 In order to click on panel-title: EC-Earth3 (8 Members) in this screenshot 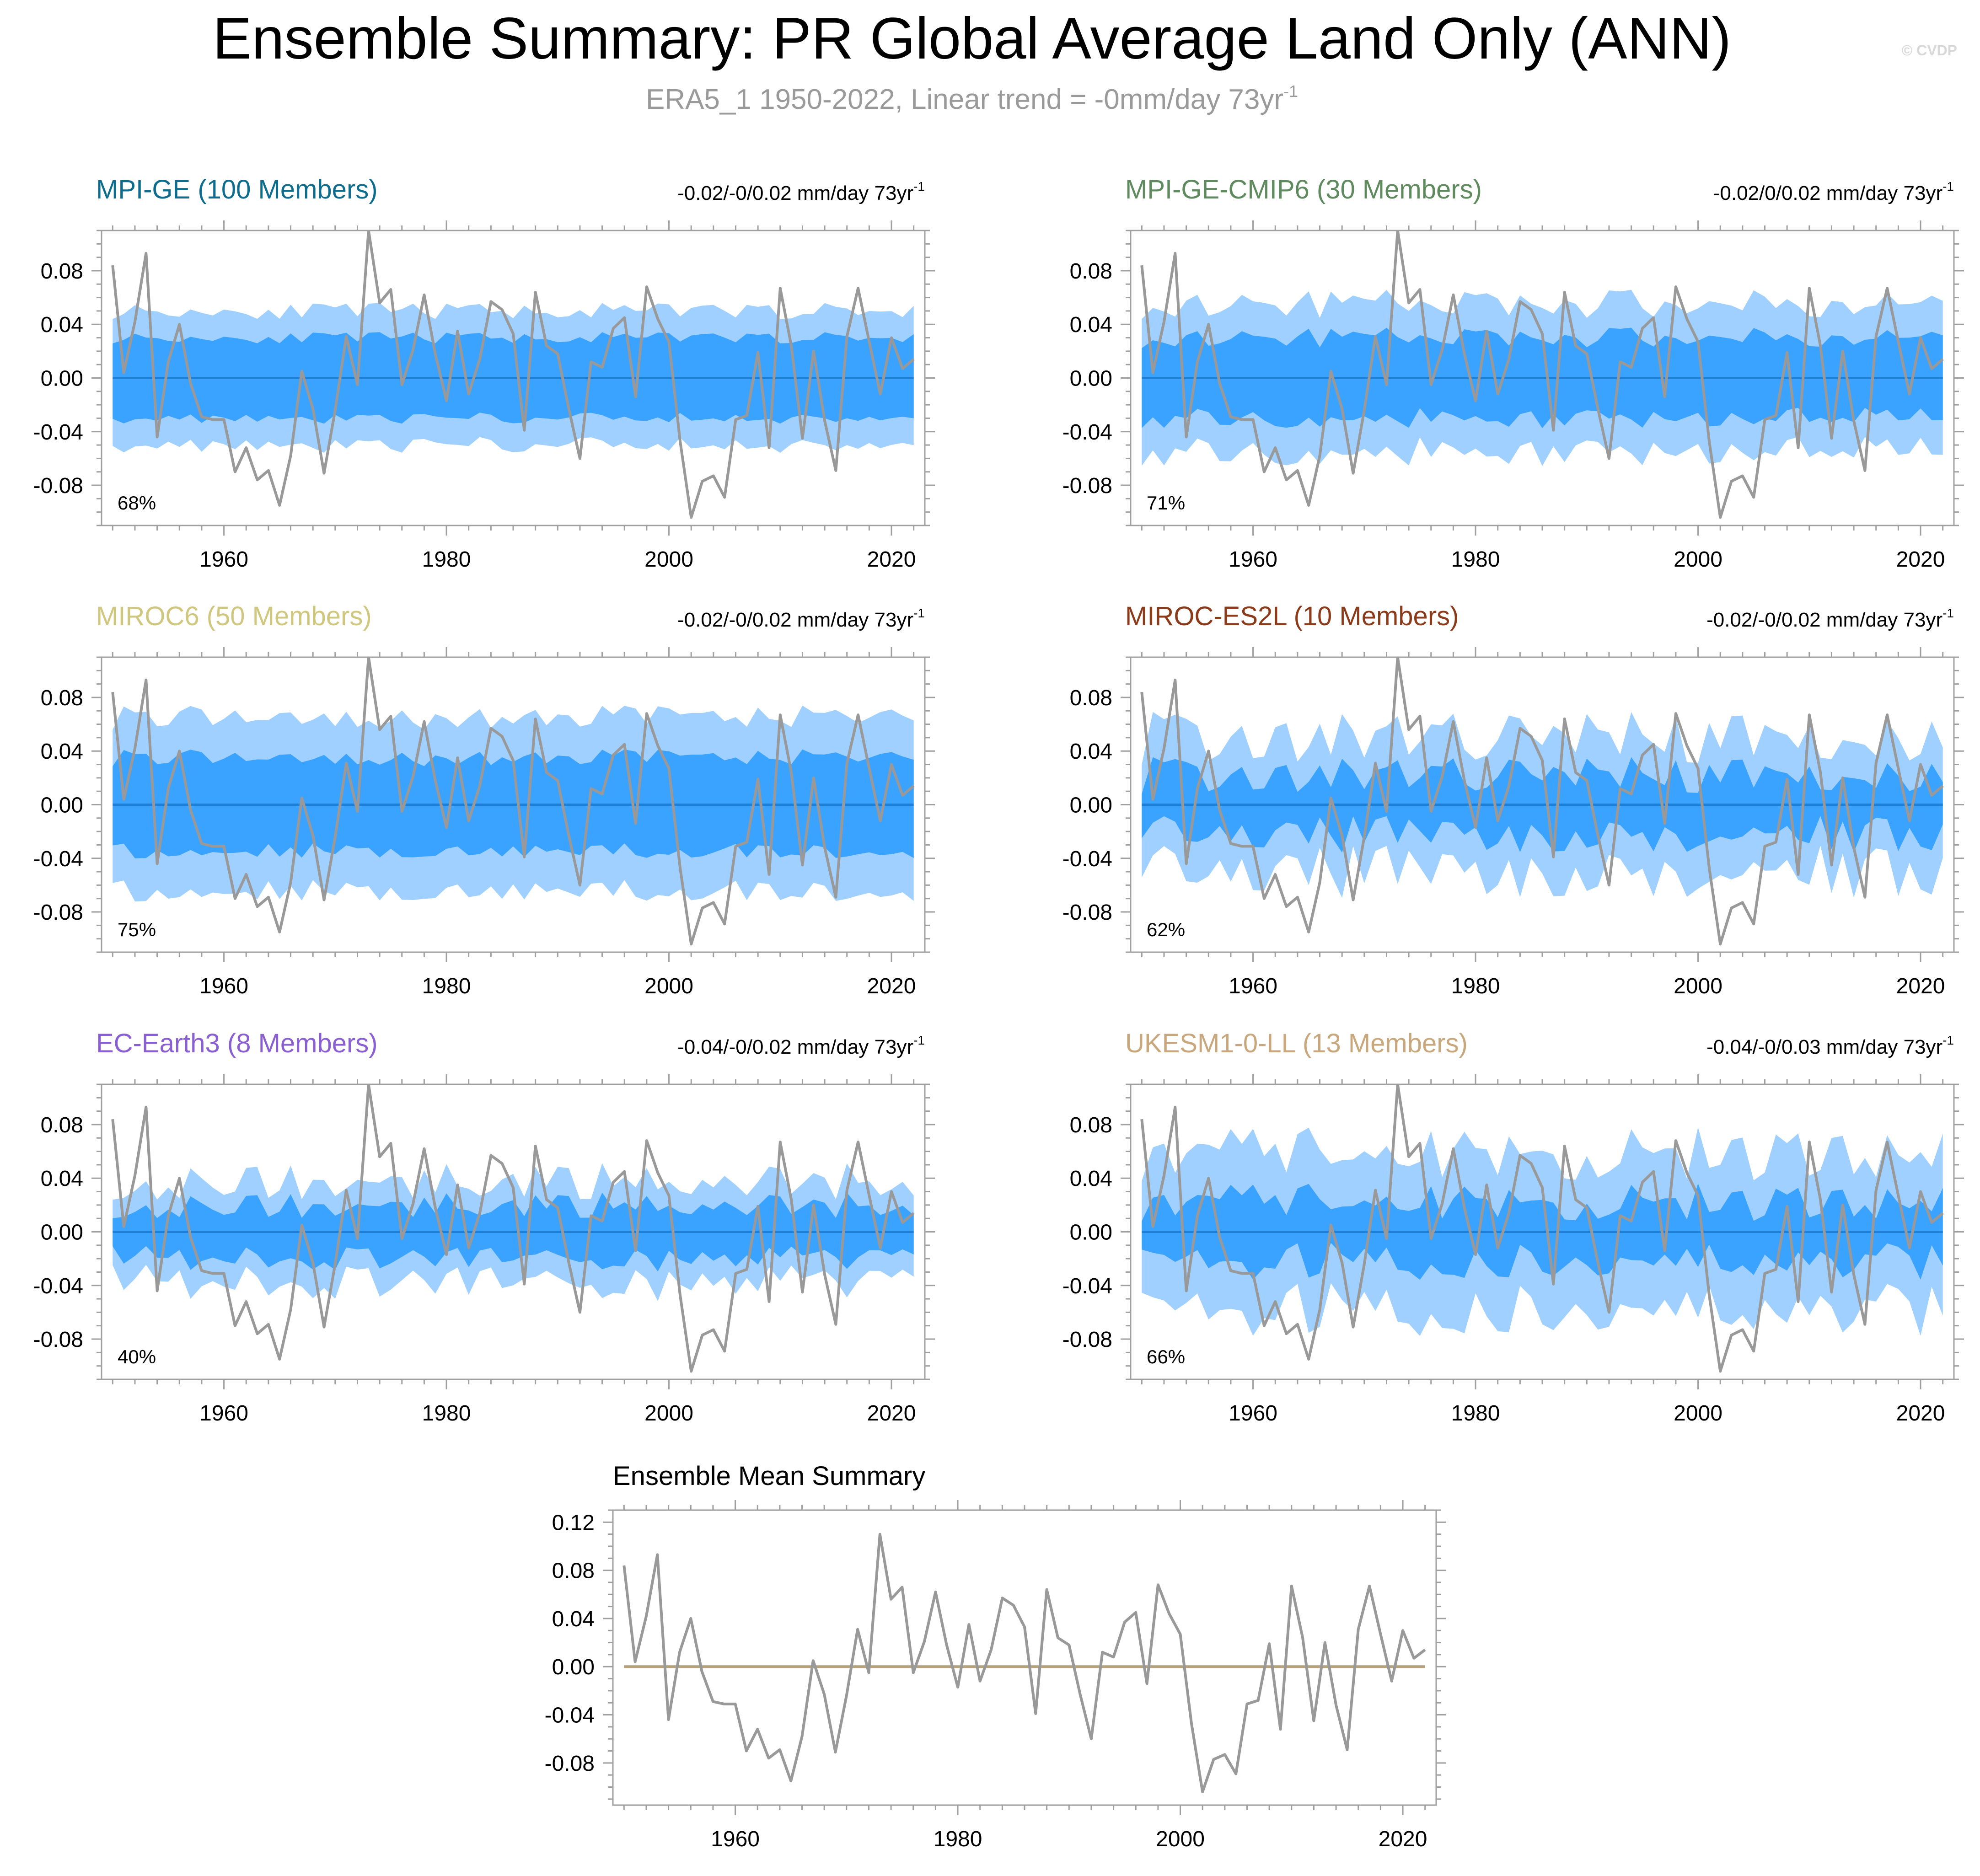, I will do `click(237, 1043)`.